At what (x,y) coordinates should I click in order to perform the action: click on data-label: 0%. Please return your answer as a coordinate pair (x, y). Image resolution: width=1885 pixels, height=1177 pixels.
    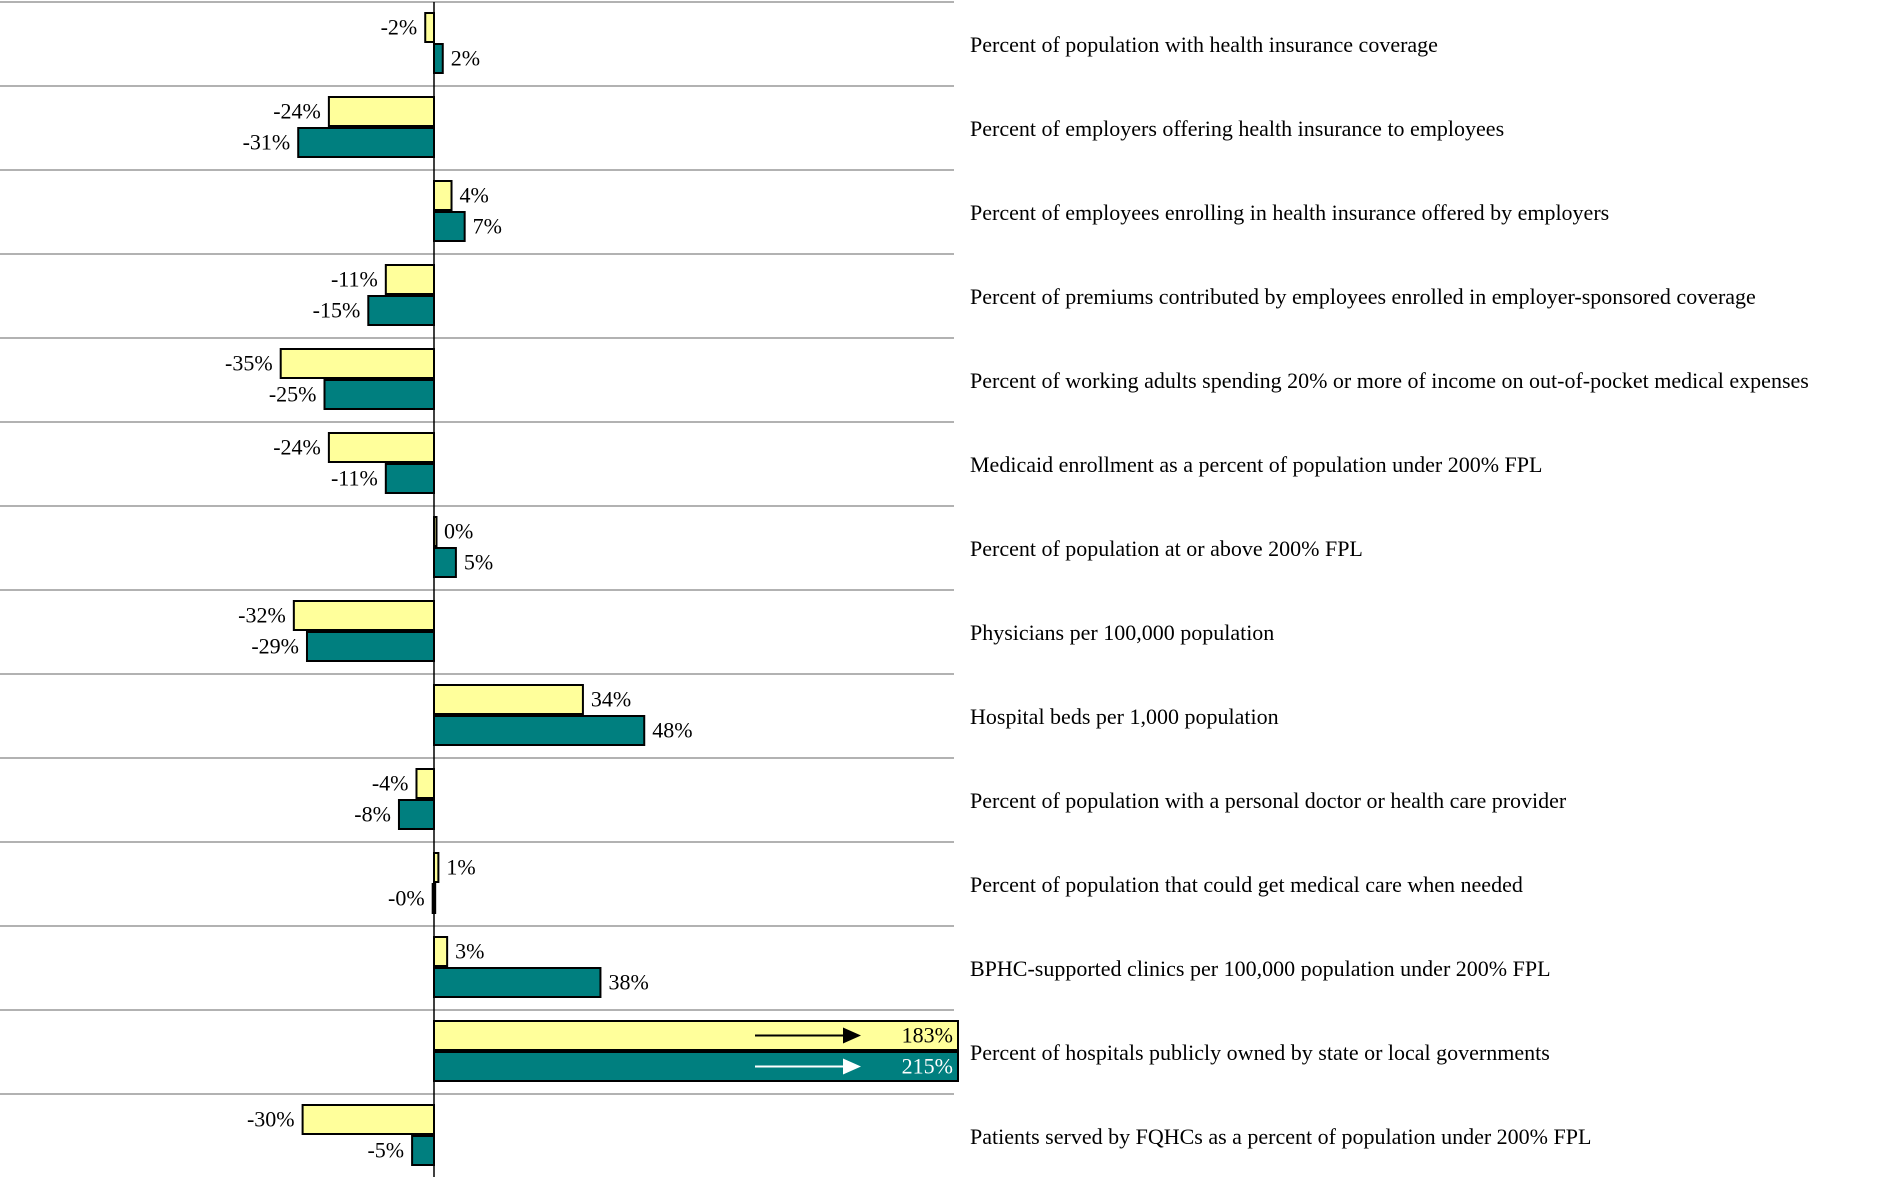
    Looking at the image, I should click on (458, 531).